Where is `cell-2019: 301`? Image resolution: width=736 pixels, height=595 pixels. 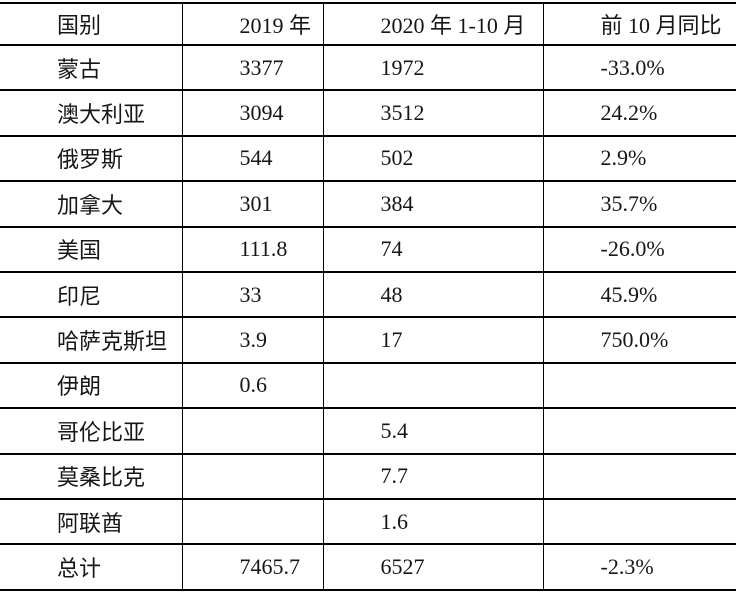 cell-2019: 301 is located at coordinates (252, 204).